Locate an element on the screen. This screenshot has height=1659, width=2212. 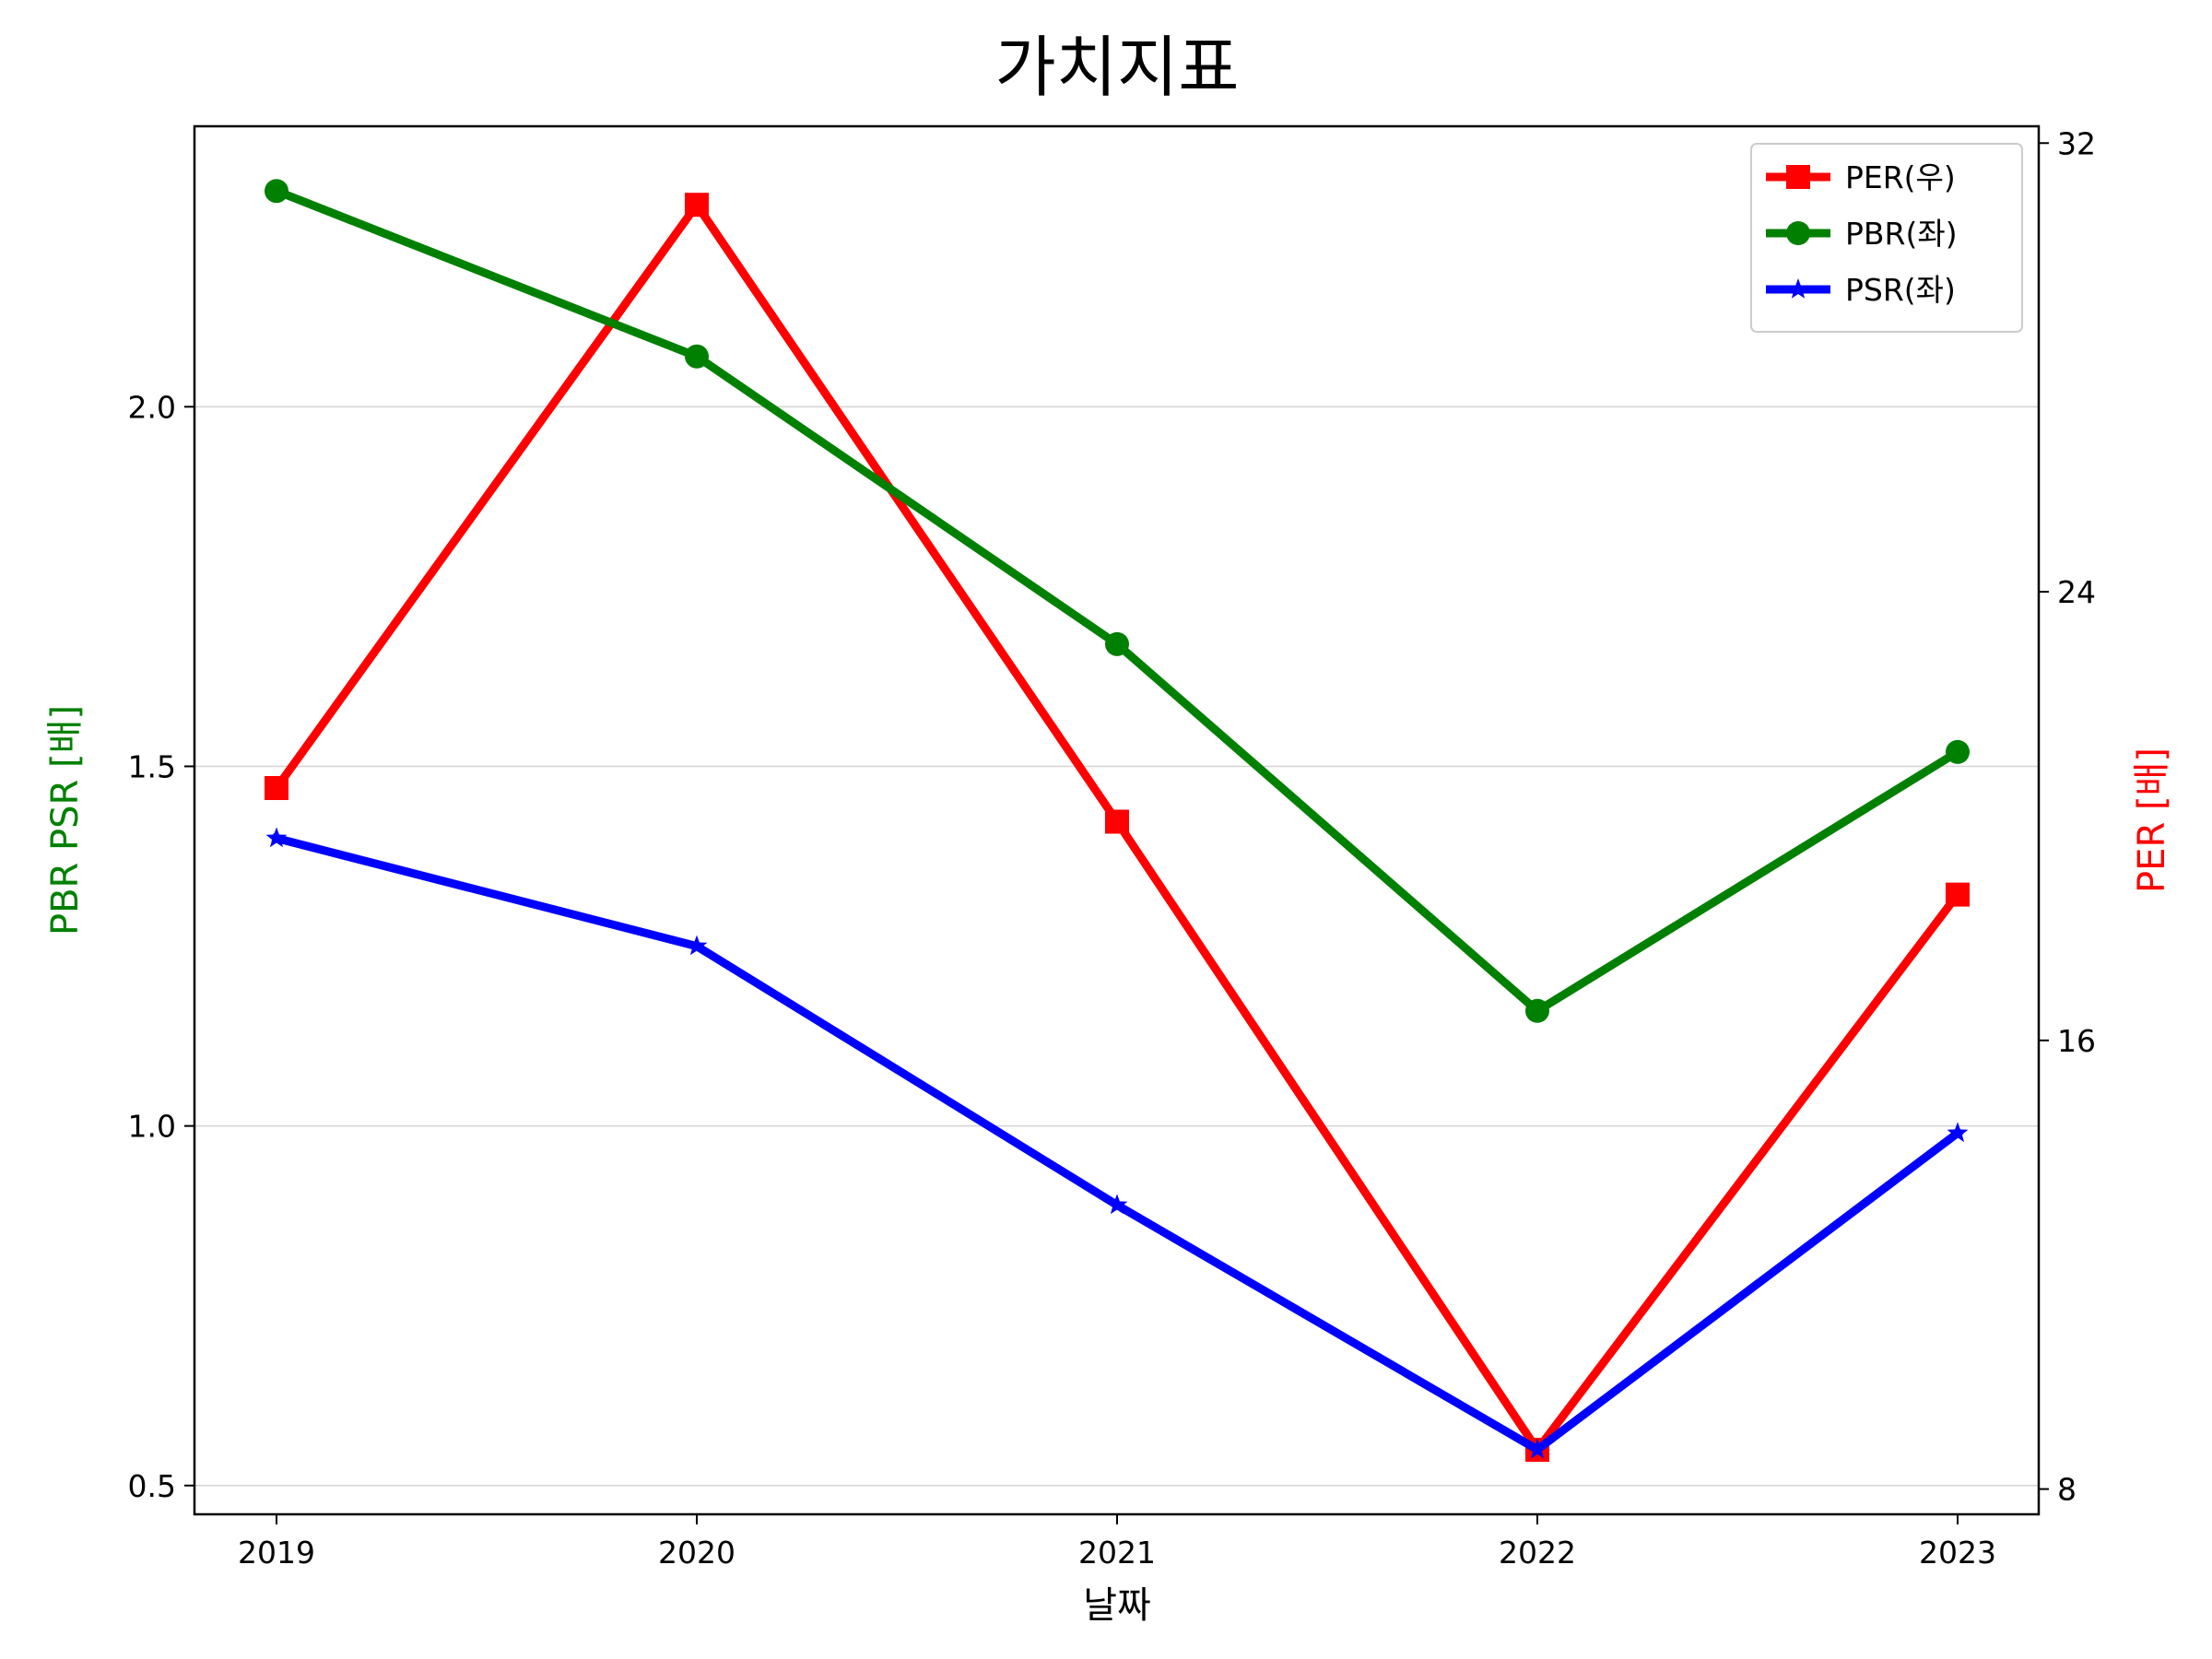
right-tick-label: 32 is located at coordinates (2076, 143).